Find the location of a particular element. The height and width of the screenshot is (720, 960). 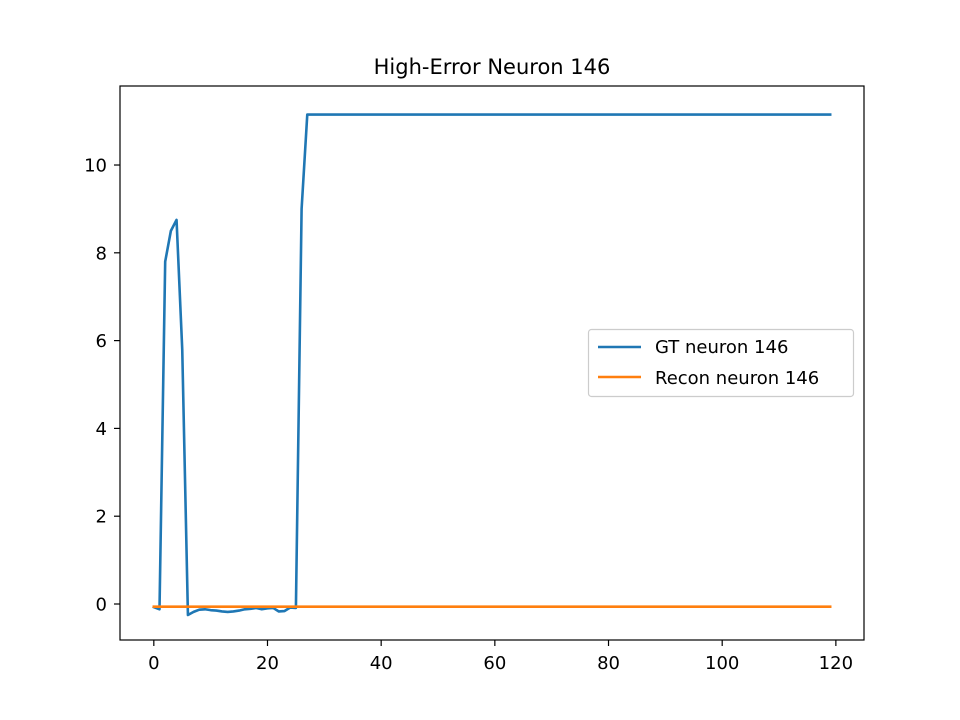

x-axis: 0 20 40 60 80 100 120 is located at coordinates (500, 657).